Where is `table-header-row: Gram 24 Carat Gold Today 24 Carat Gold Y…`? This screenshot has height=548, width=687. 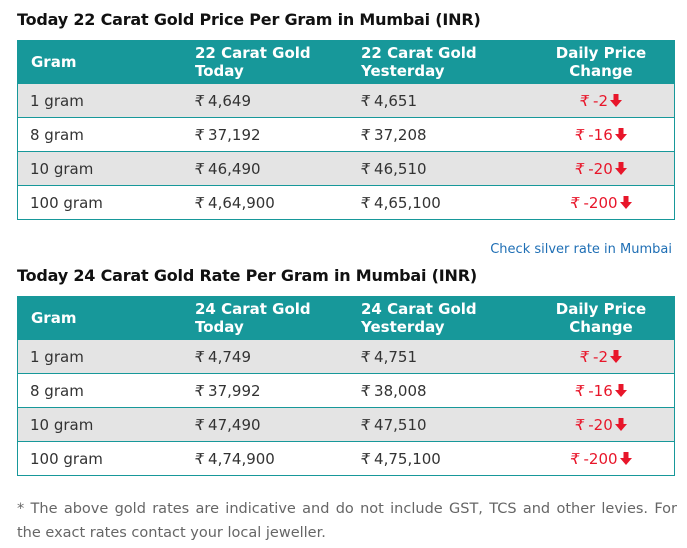 table-header-row: Gram 24 Carat Gold Today 24 Carat Gold Y… is located at coordinates (346, 318).